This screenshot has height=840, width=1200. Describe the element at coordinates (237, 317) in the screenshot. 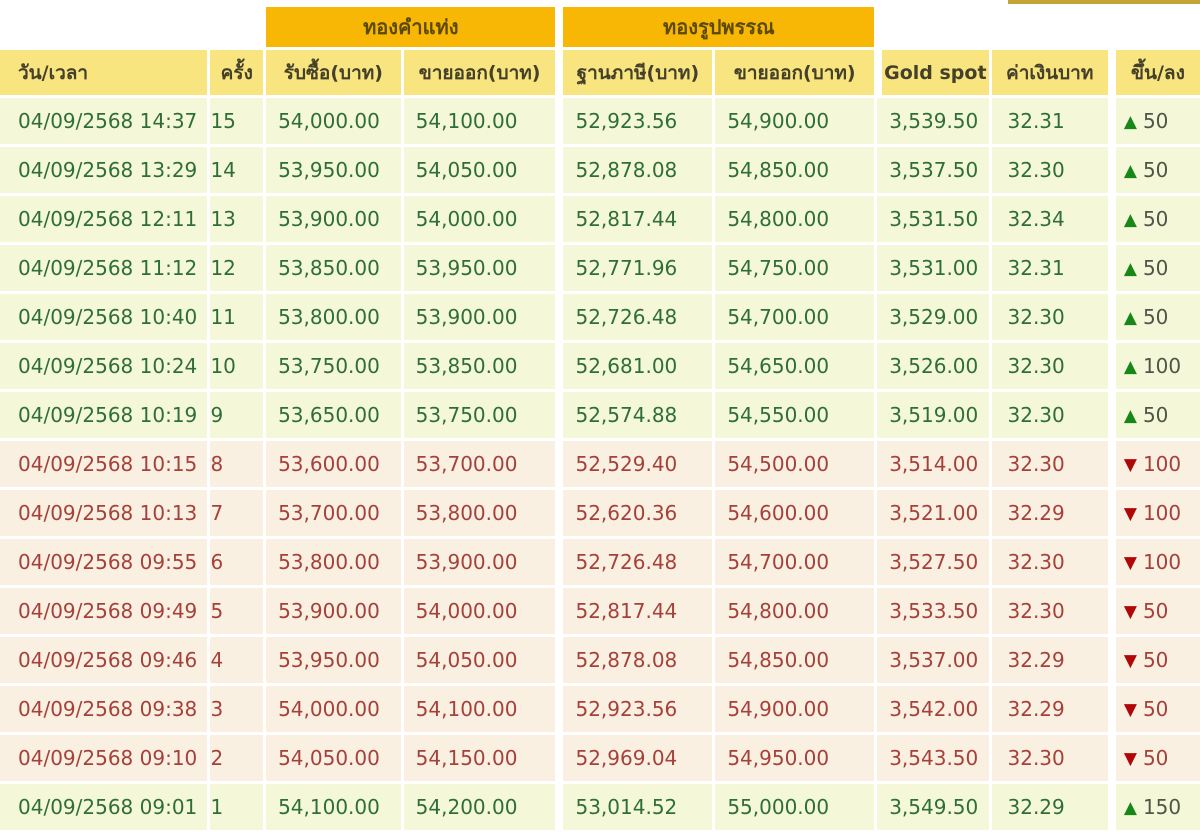

I see `round-cell: 11` at that location.